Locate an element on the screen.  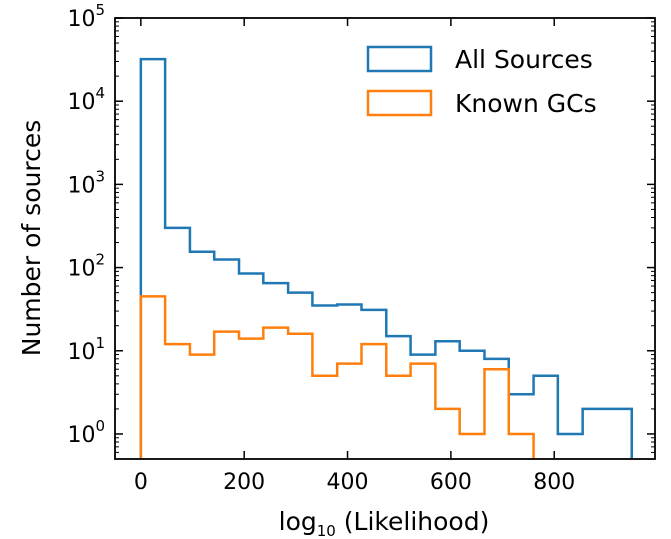
x-axis-label: log10 (Likelihood) is located at coordinates (384, 523).